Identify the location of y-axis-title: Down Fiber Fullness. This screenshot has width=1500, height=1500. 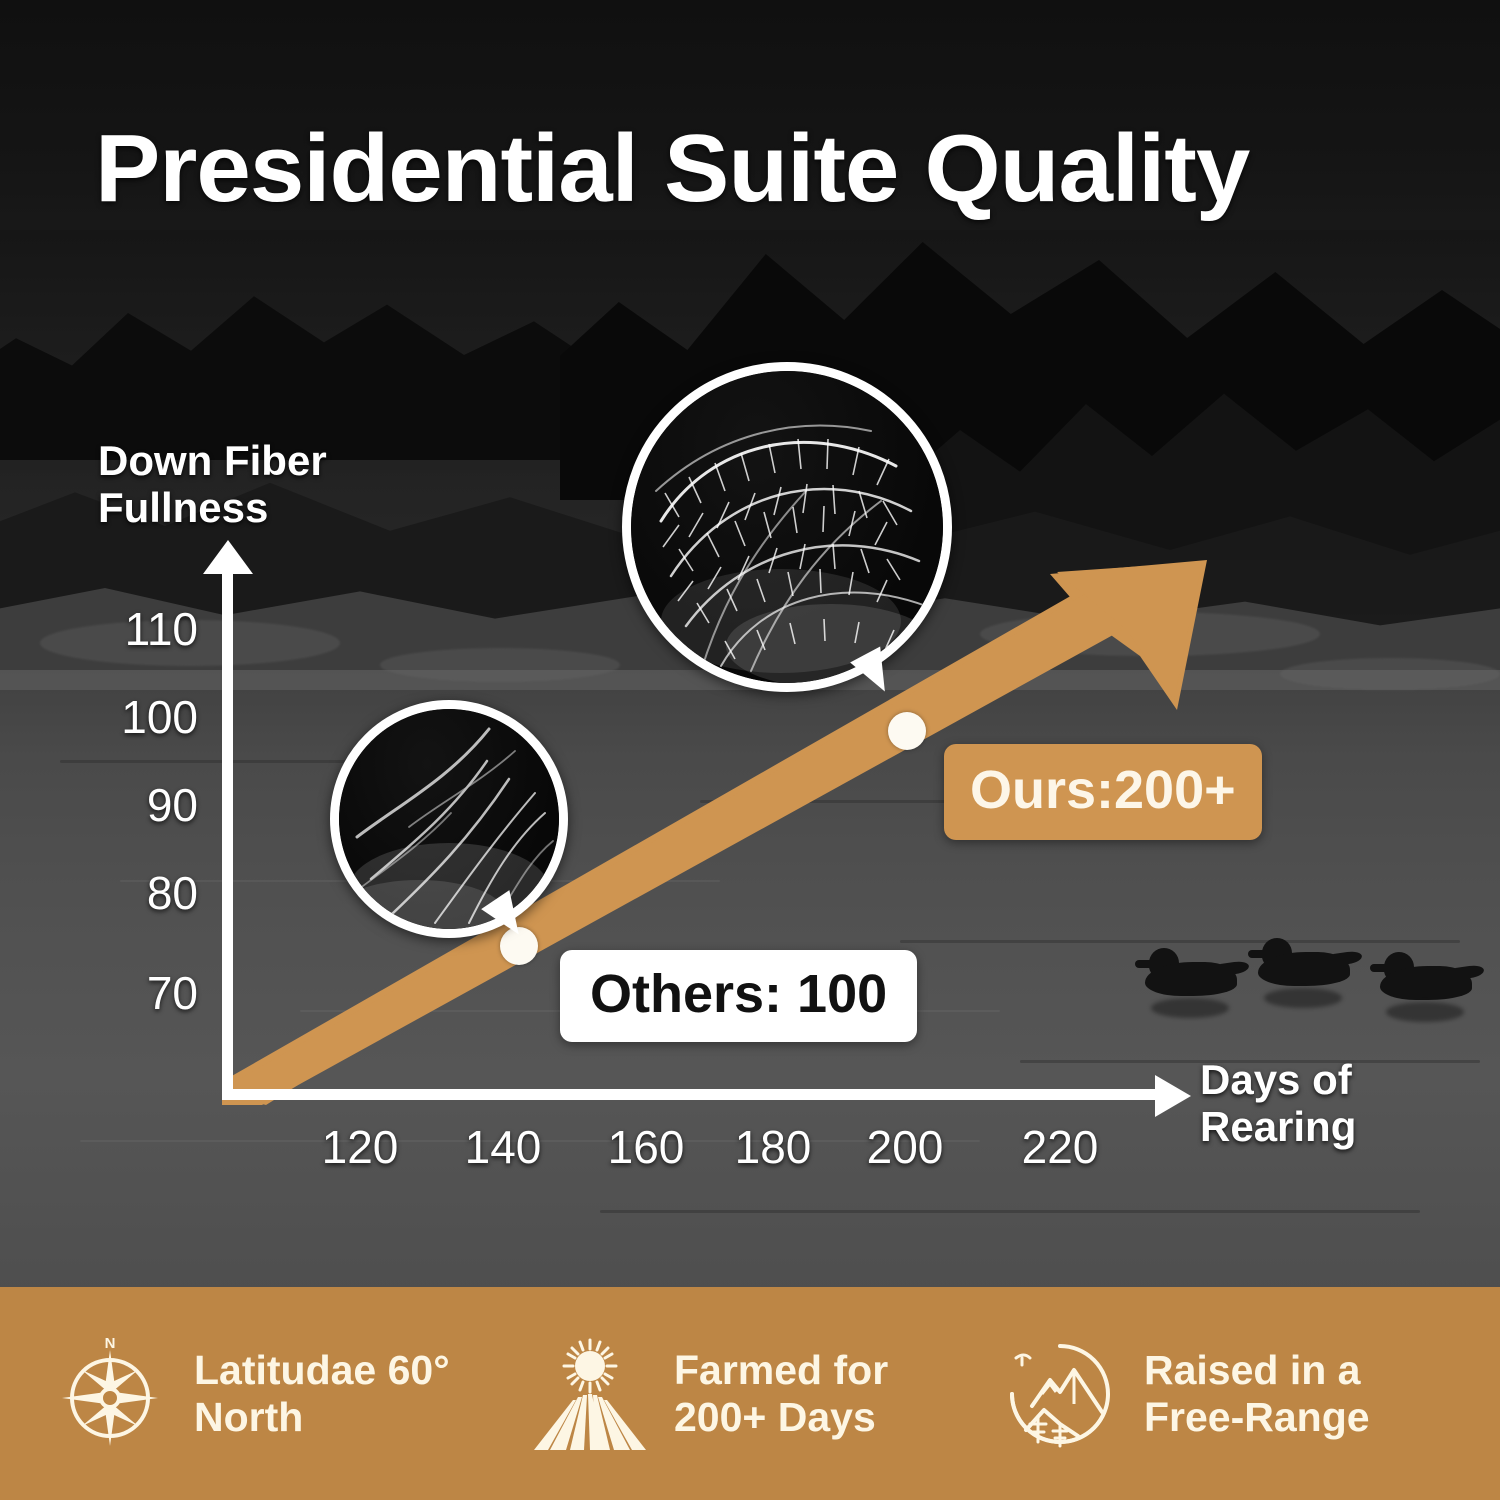
(248, 484).